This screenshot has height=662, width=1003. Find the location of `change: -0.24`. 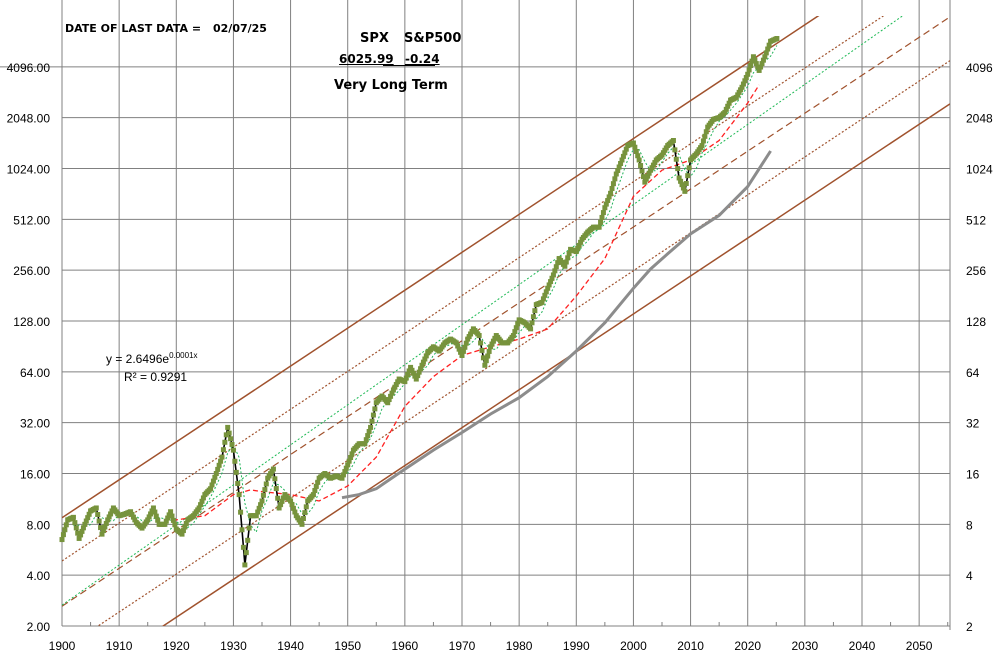

change: -0.24 is located at coordinates (422, 59).